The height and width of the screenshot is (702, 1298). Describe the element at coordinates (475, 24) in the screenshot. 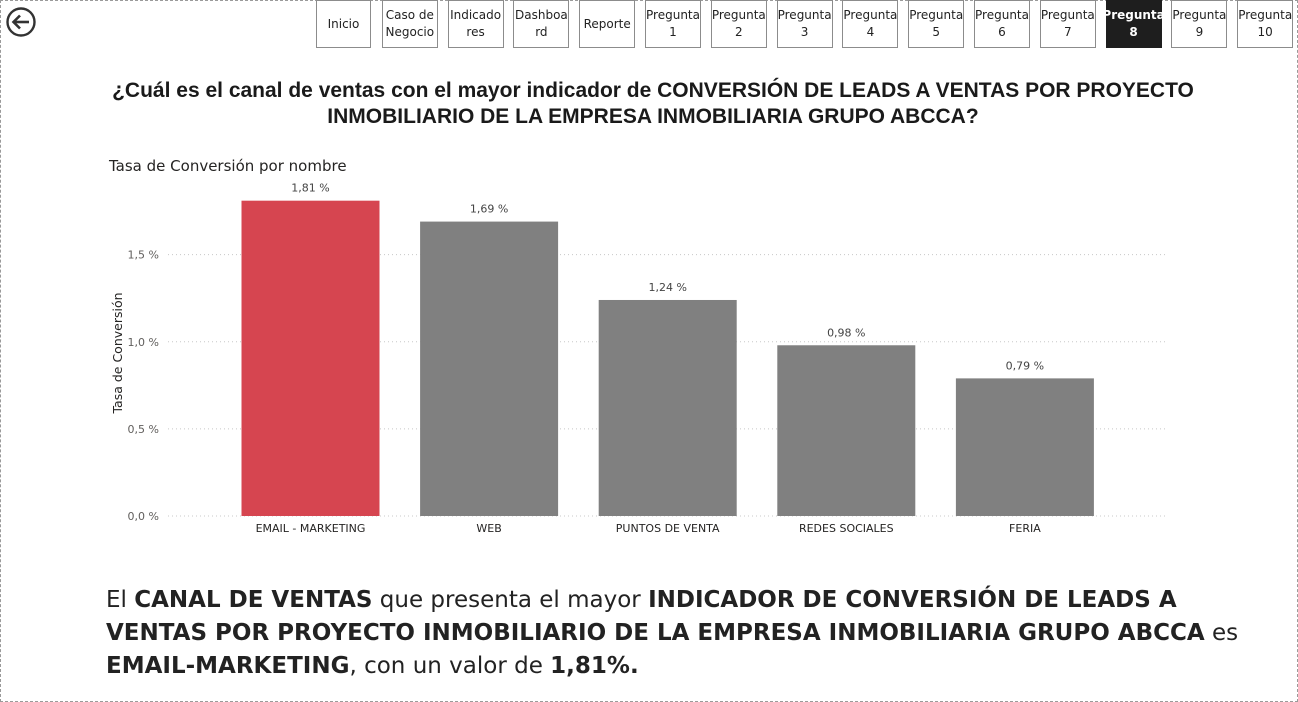

I see `nav-button-3: Indicado res` at that location.